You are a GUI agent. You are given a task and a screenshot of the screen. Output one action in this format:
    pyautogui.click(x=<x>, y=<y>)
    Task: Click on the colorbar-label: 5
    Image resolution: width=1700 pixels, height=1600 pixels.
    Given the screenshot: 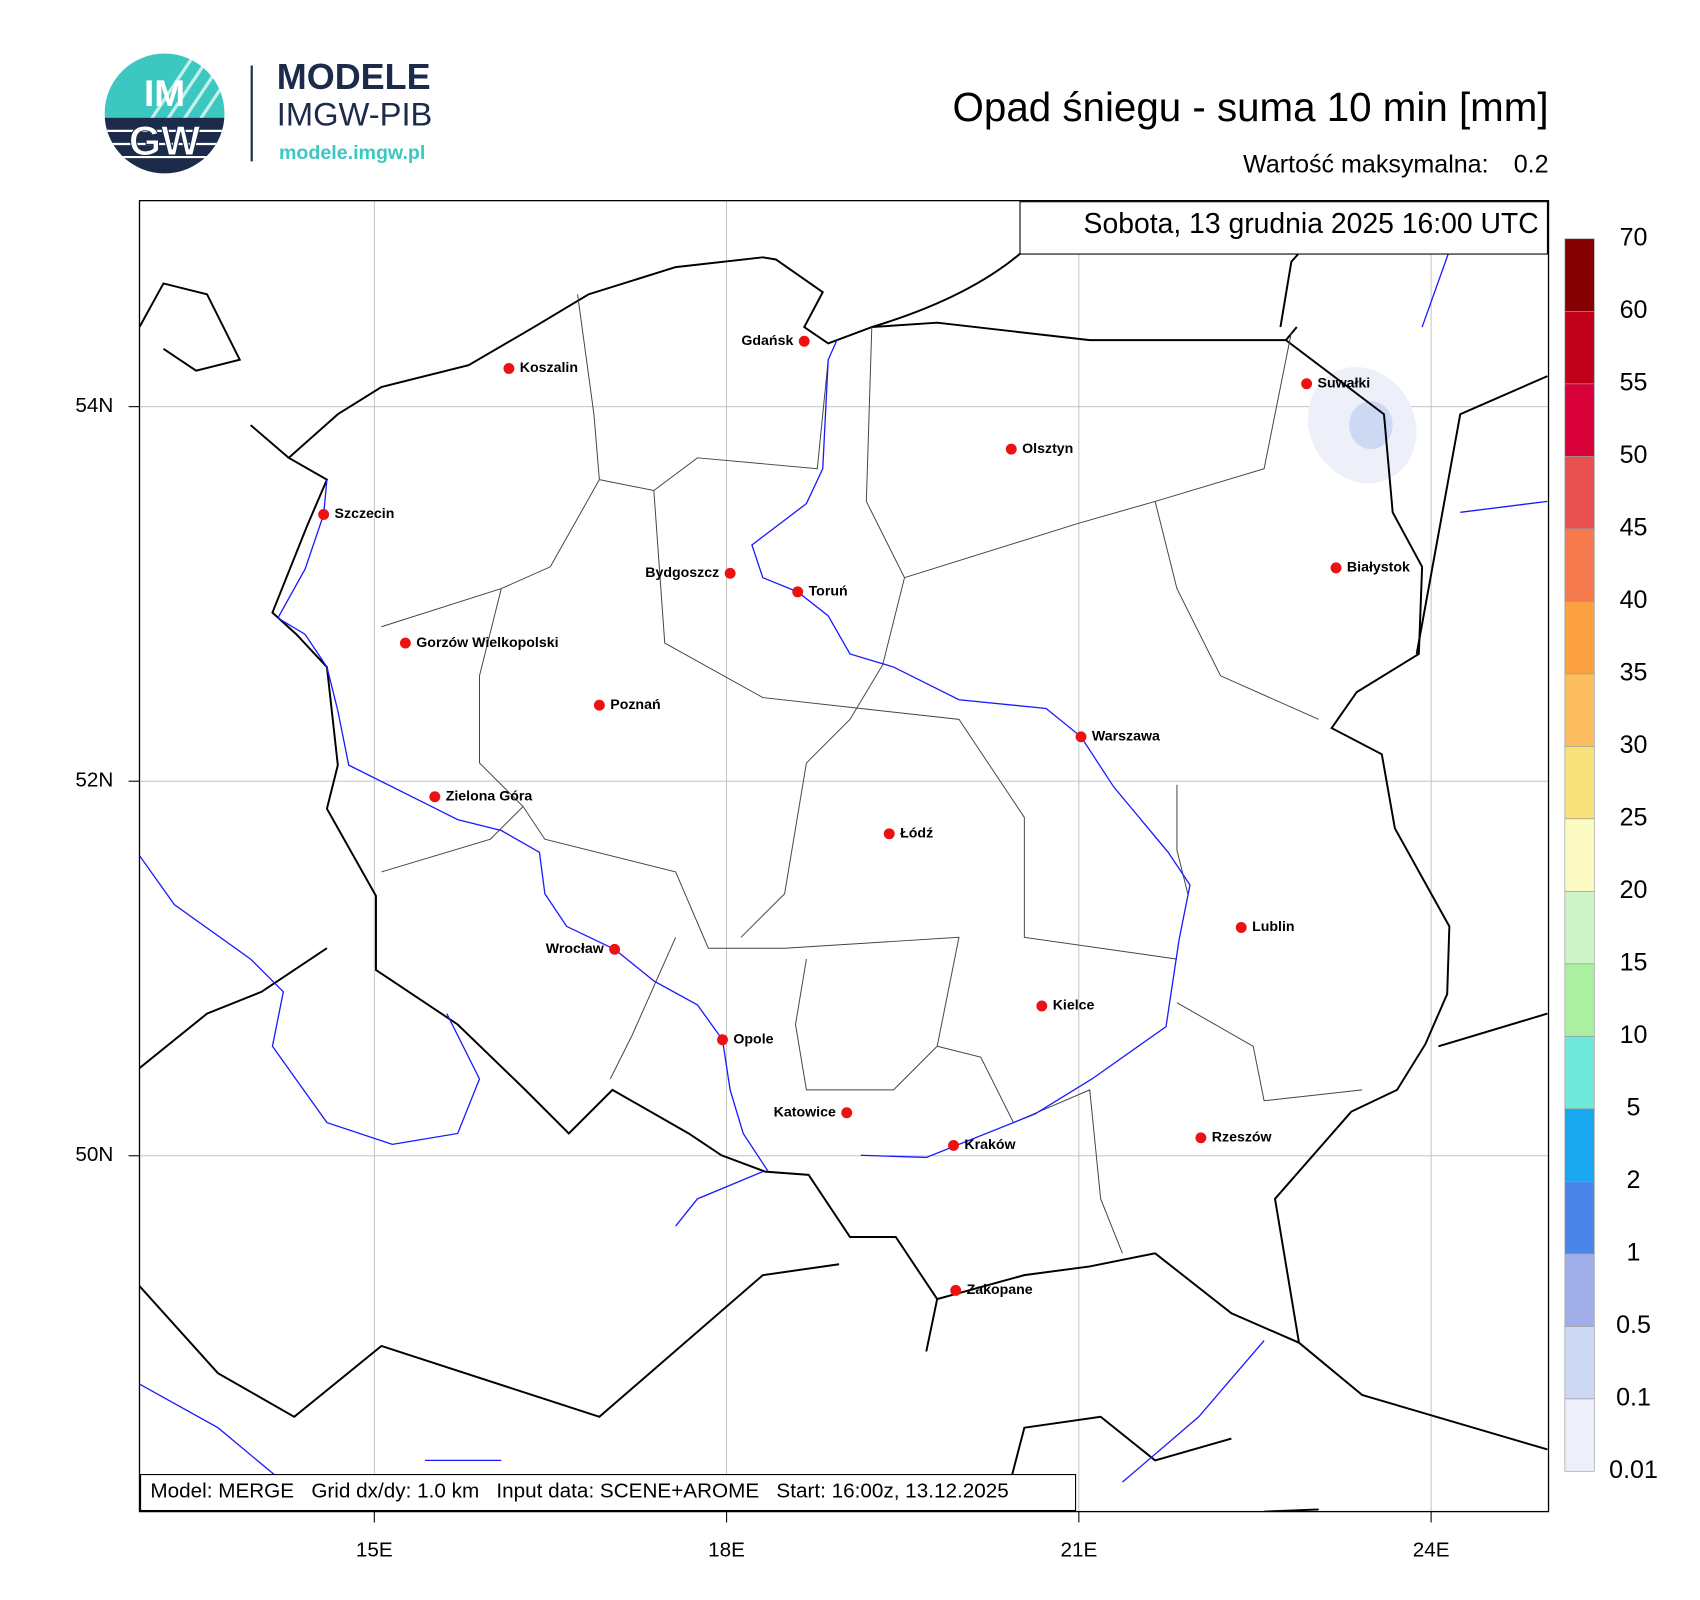 What is the action you would take?
    pyautogui.click(x=1634, y=1107)
    